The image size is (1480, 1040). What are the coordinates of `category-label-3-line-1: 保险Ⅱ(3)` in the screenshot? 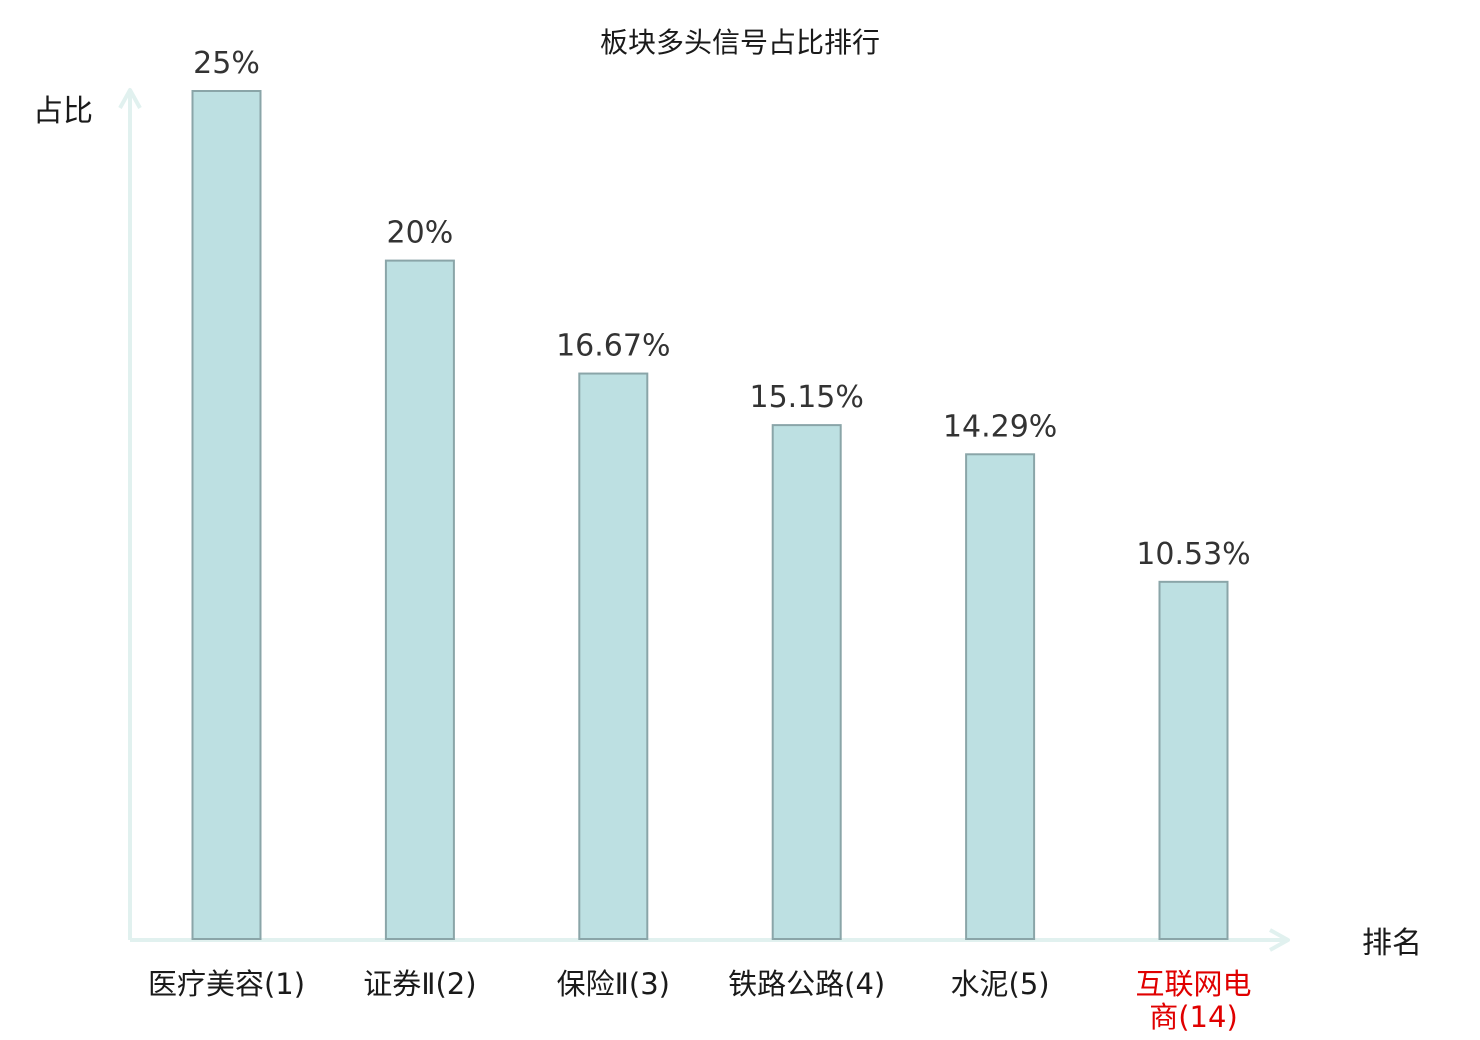 It's located at (613, 984).